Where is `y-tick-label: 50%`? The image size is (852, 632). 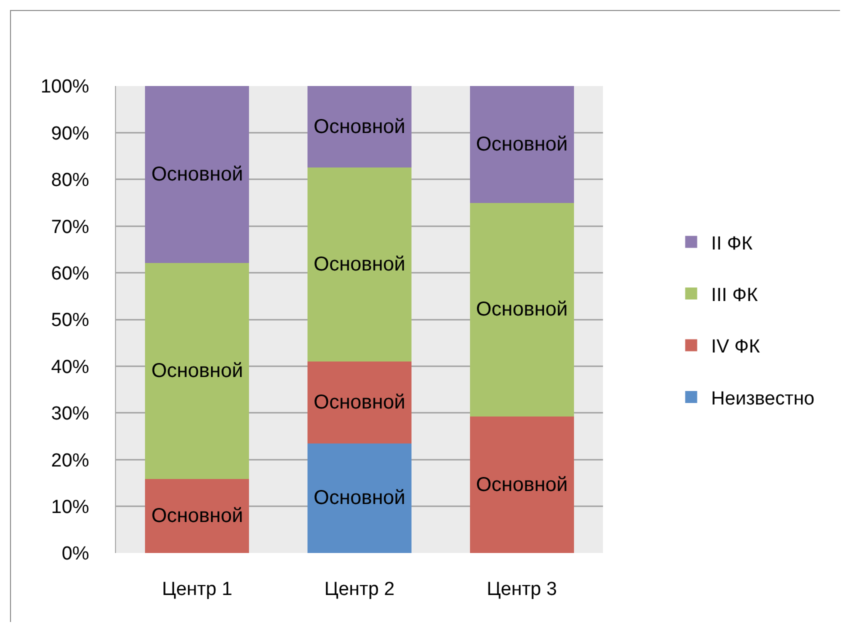
y-tick-label: 50% is located at coordinates (70, 321).